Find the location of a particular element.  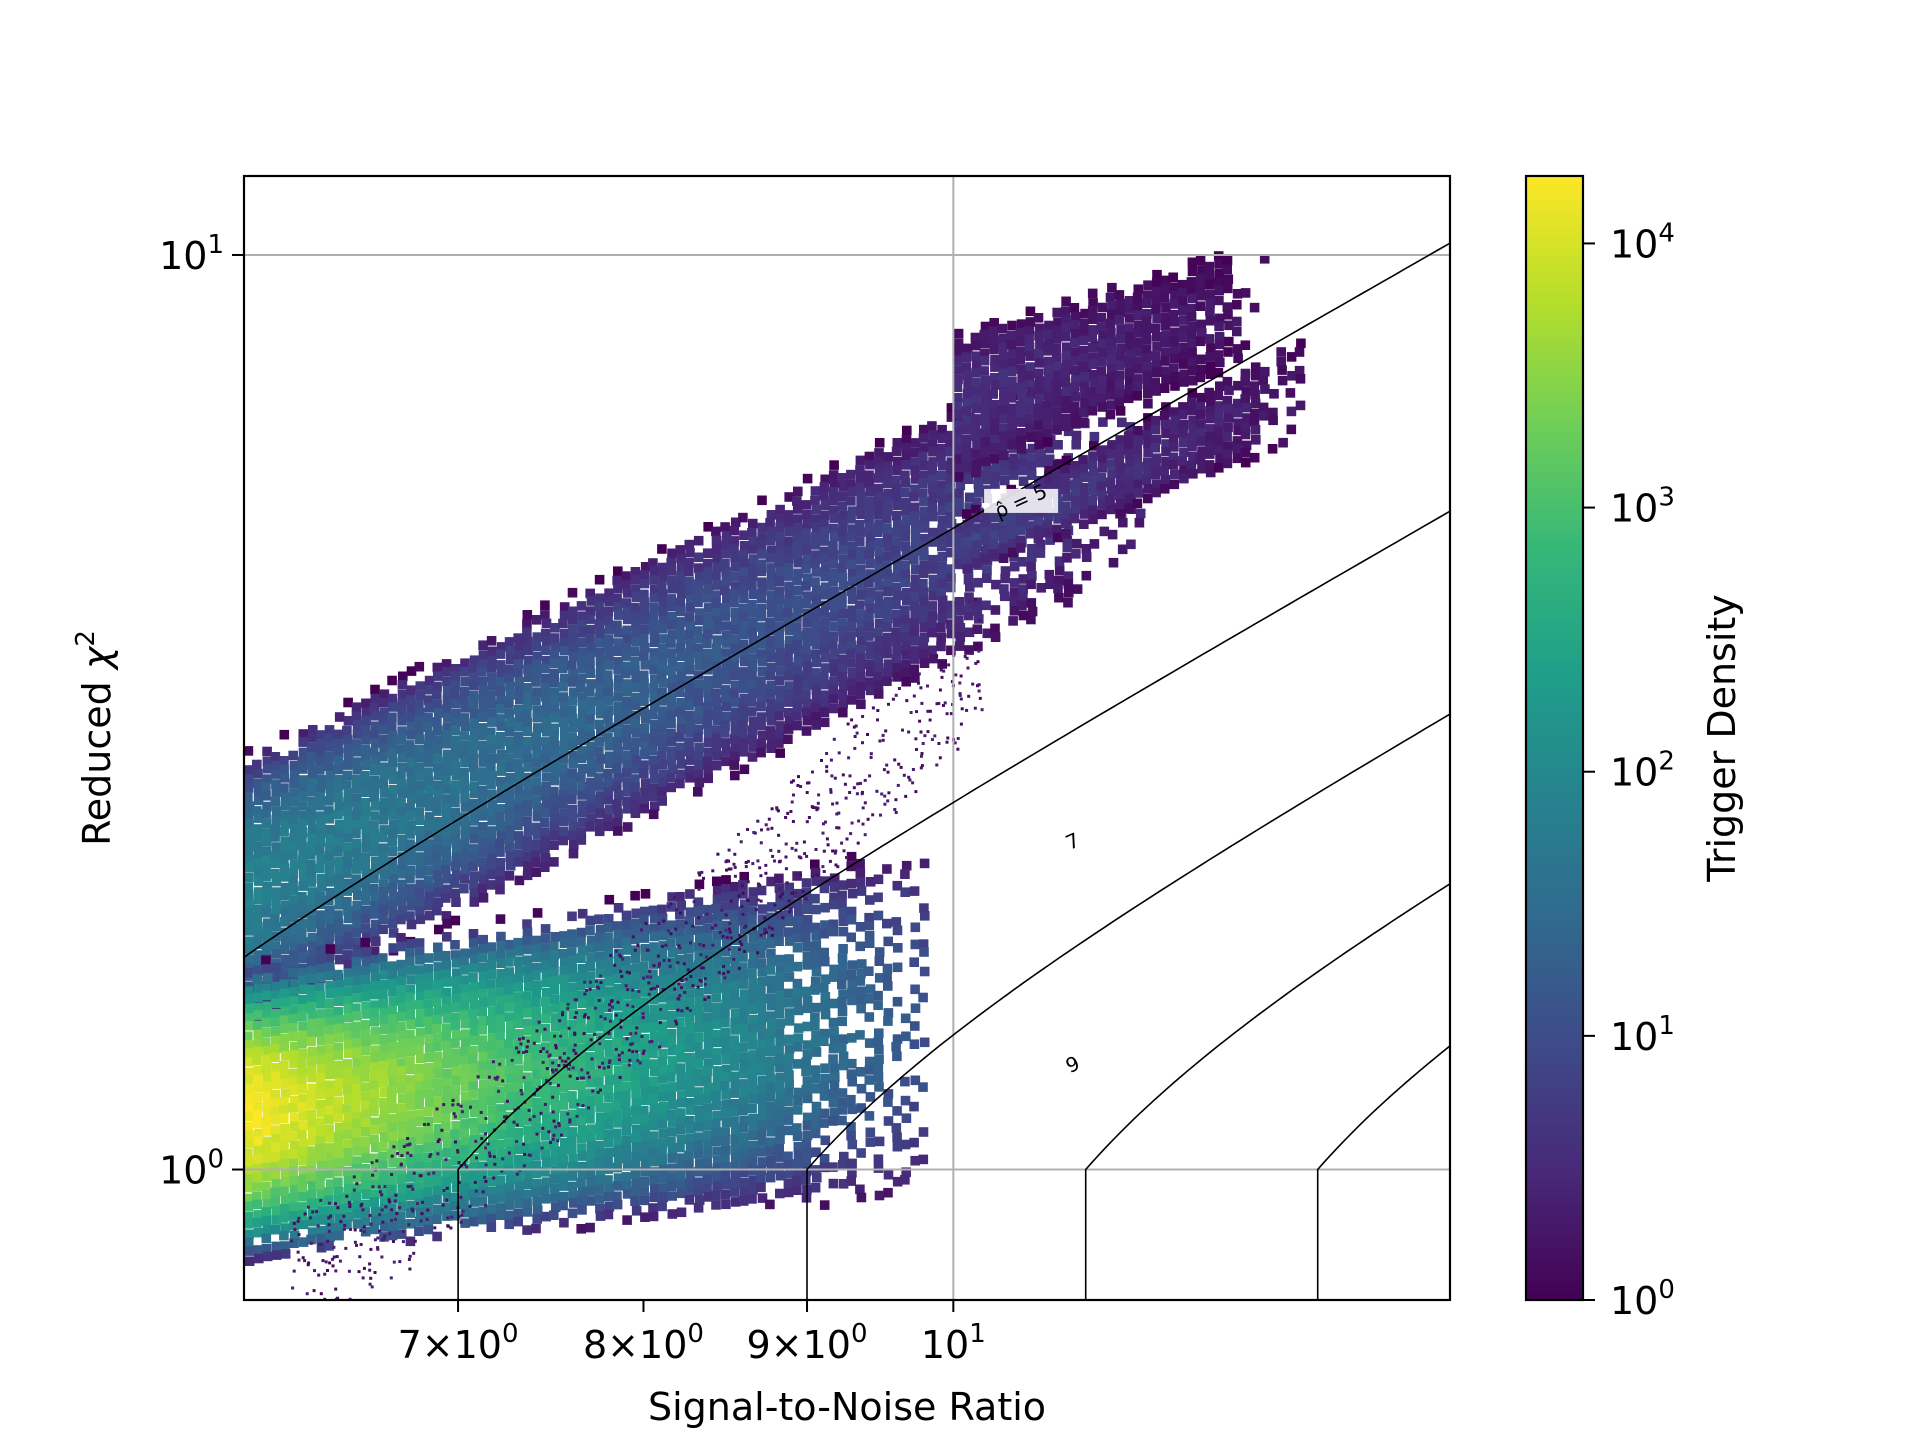

colorbar-tick-label: 103 is located at coordinates (1642, 507).